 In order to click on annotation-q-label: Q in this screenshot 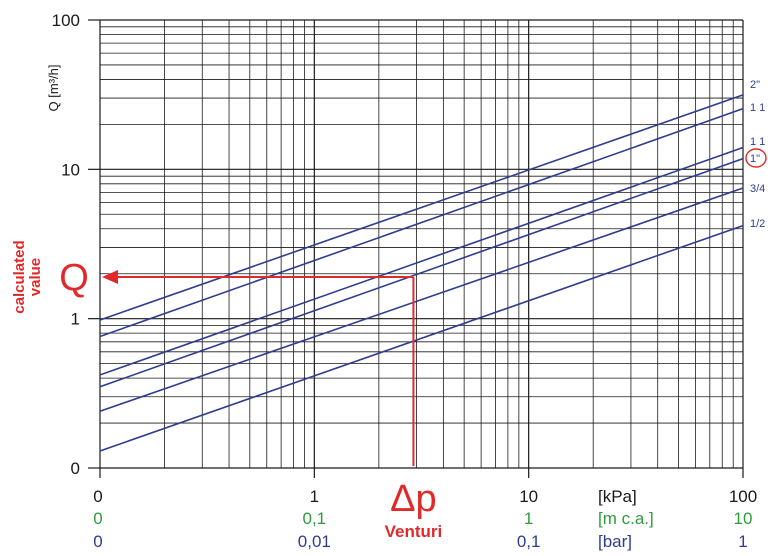, I will do `click(74, 278)`.